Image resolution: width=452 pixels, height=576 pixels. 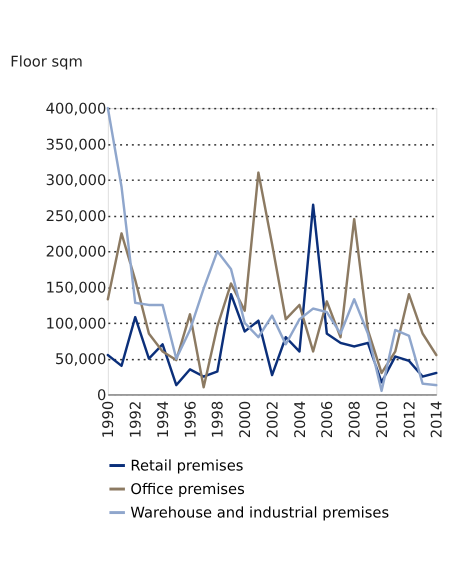 I want to click on y-tick-label: 100,000, so click(x=76, y=323).